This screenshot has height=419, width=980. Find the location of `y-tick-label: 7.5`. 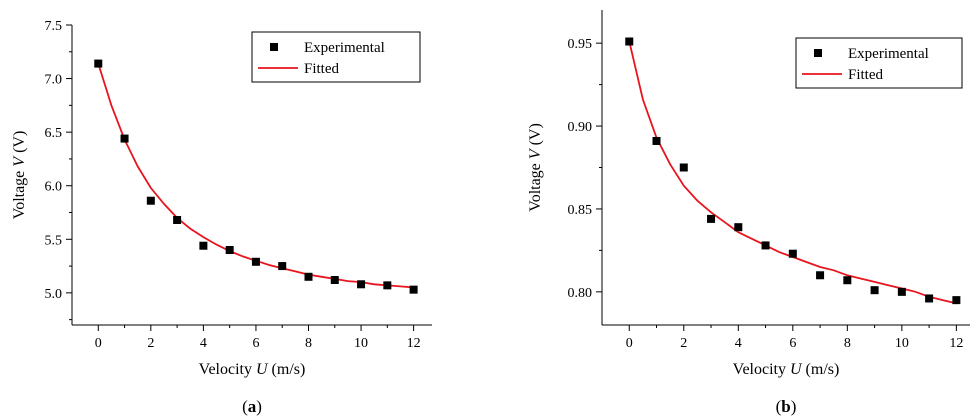

y-tick-label: 7.5 is located at coordinates (54, 26).